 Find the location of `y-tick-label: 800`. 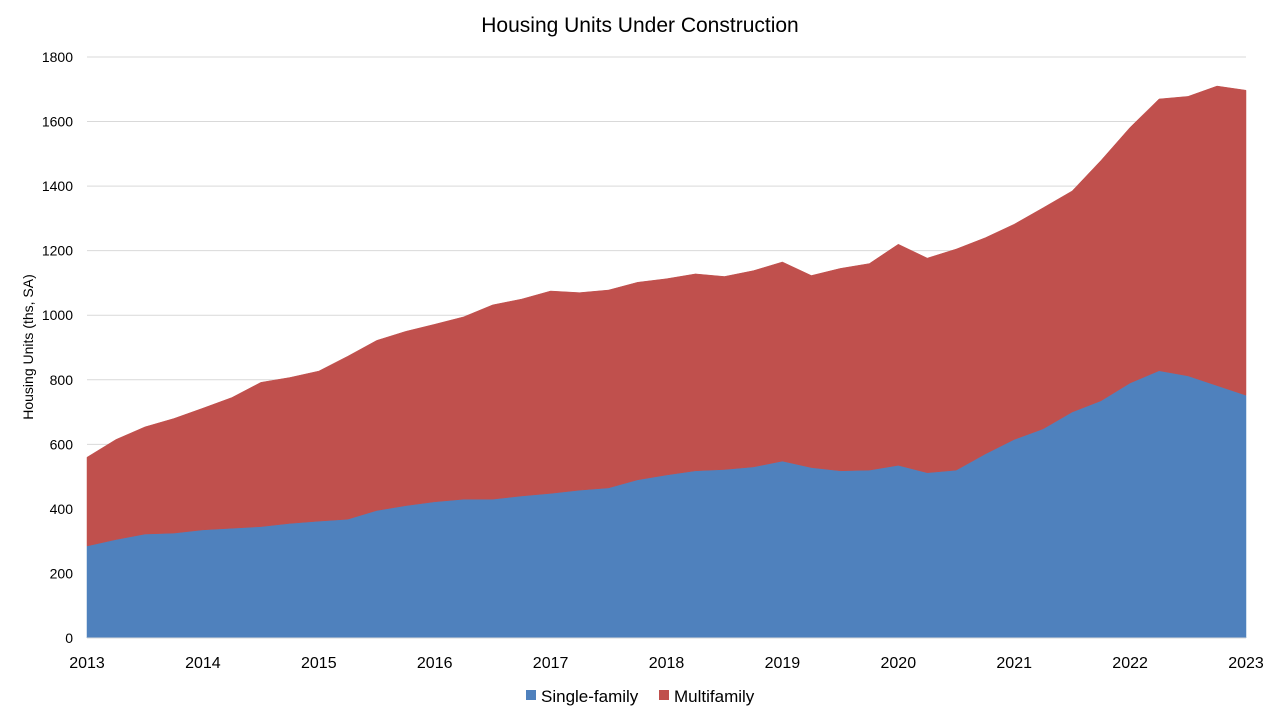

y-tick-label: 800 is located at coordinates (62, 380).